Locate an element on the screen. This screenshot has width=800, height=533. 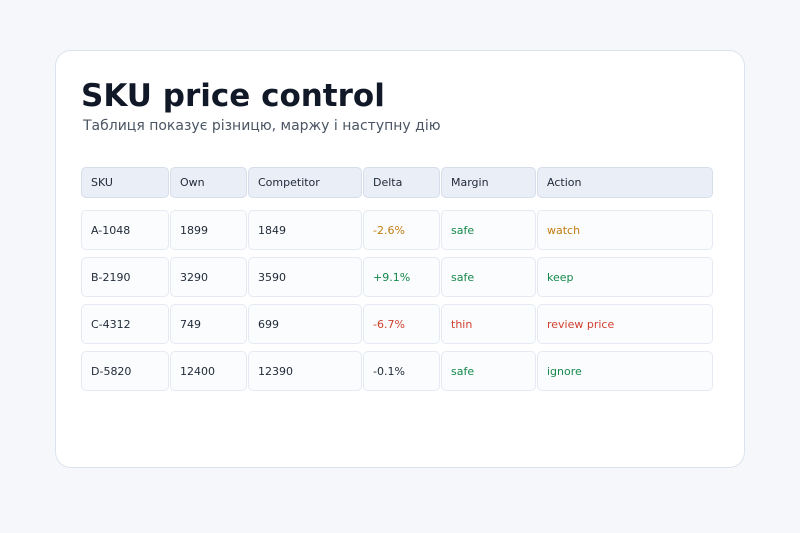
table-cell: -0.1% is located at coordinates (401, 371).